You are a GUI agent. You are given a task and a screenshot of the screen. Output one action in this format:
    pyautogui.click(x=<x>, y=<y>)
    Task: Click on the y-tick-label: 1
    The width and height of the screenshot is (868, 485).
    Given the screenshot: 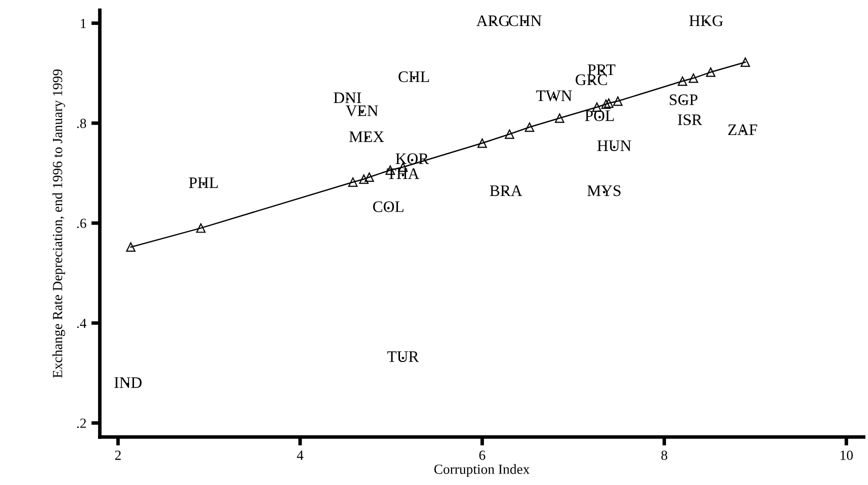 What is the action you would take?
    pyautogui.click(x=83, y=23)
    